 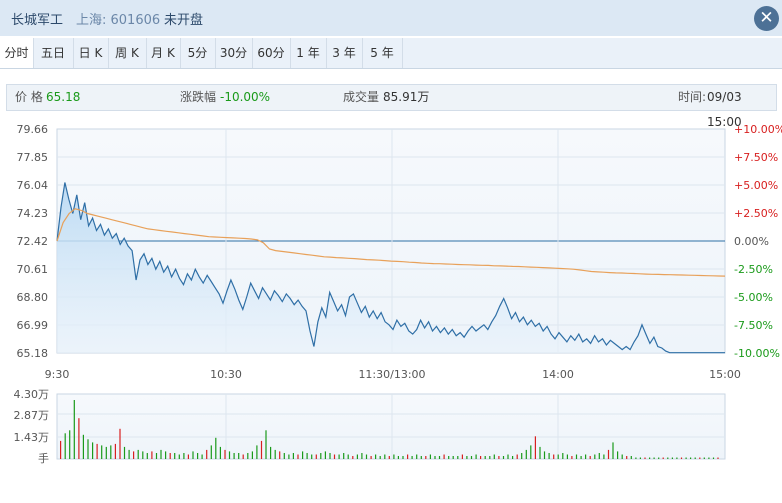 I want to click on tab-10: 5 年, so click(x=382, y=53).